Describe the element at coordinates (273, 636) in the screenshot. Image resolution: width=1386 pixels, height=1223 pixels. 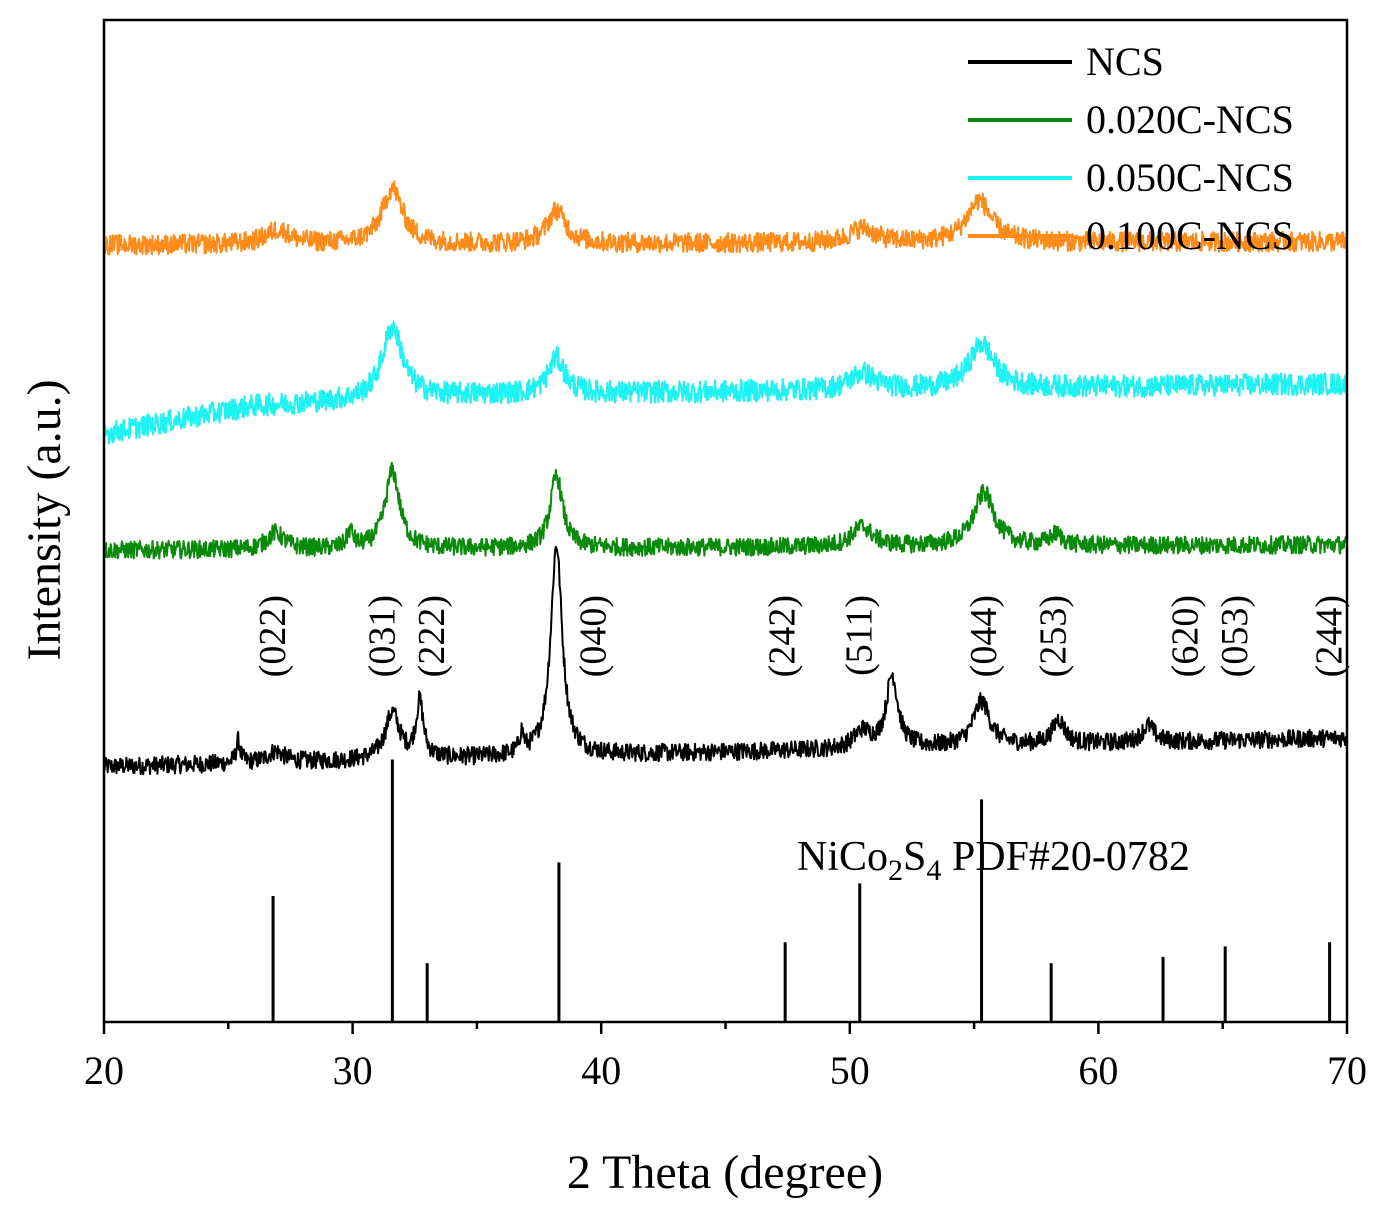
I see `miller-index-022: (022)` at that location.